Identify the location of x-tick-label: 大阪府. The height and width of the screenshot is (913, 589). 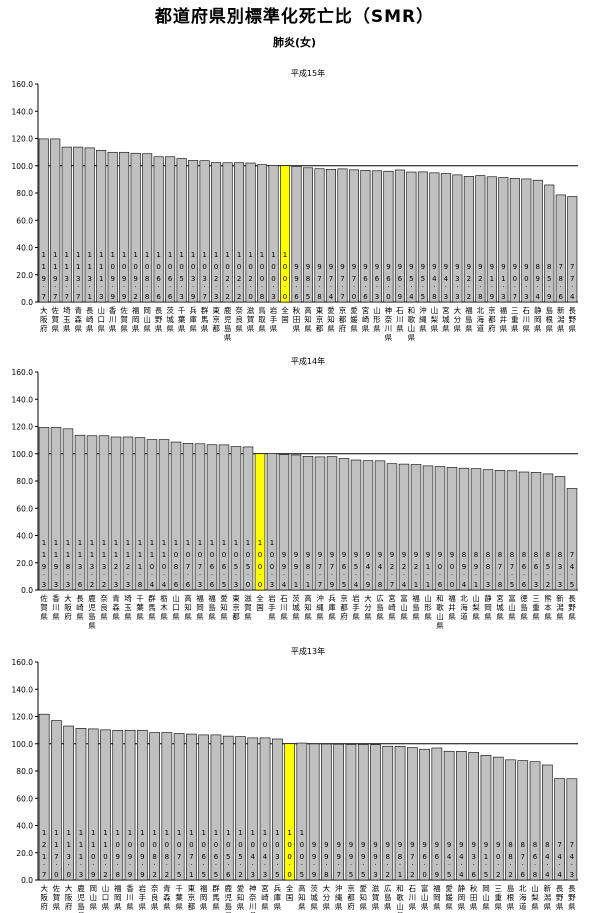
(44, 897).